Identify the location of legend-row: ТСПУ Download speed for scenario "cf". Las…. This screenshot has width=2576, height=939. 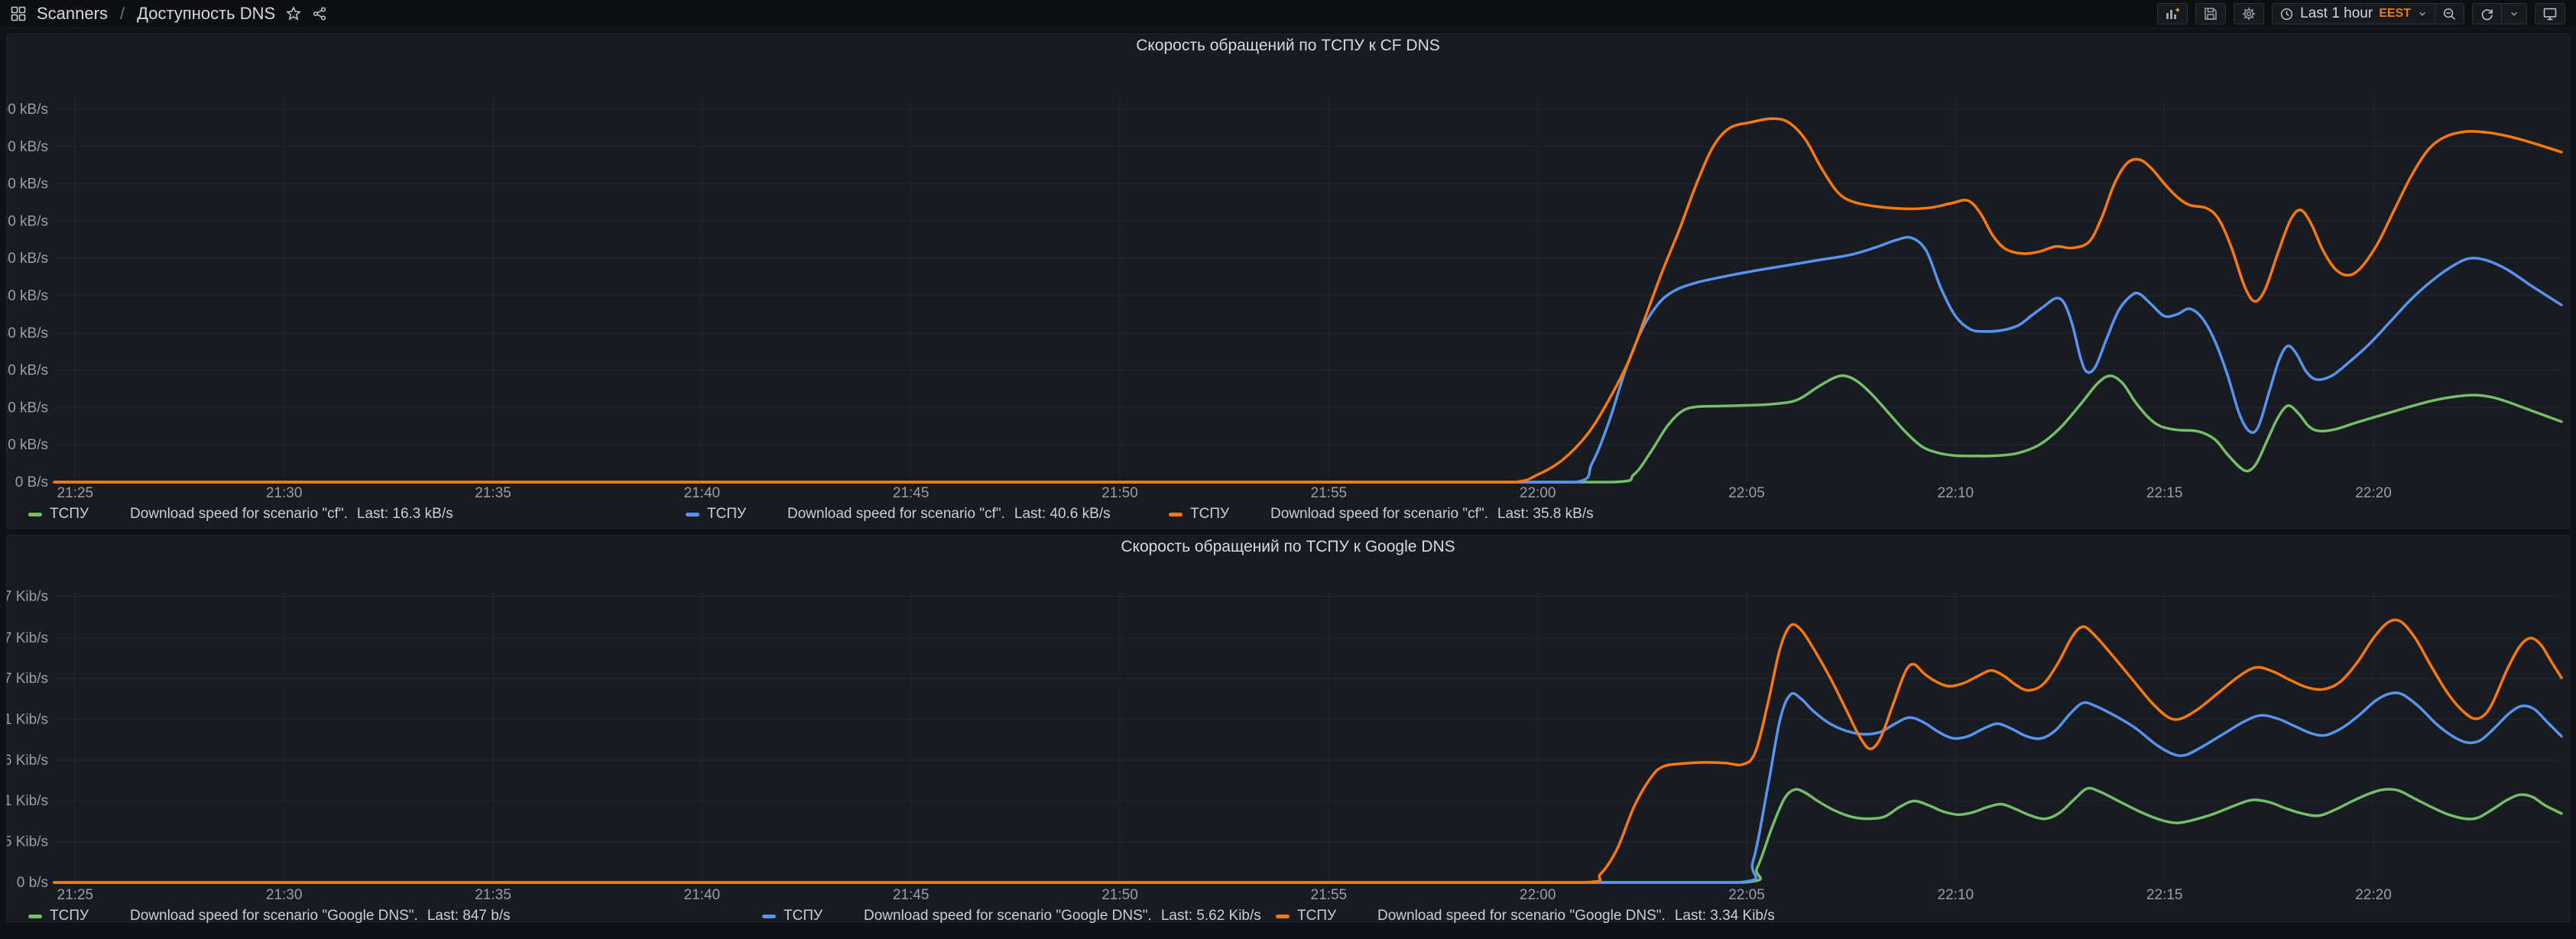
(1288, 516).